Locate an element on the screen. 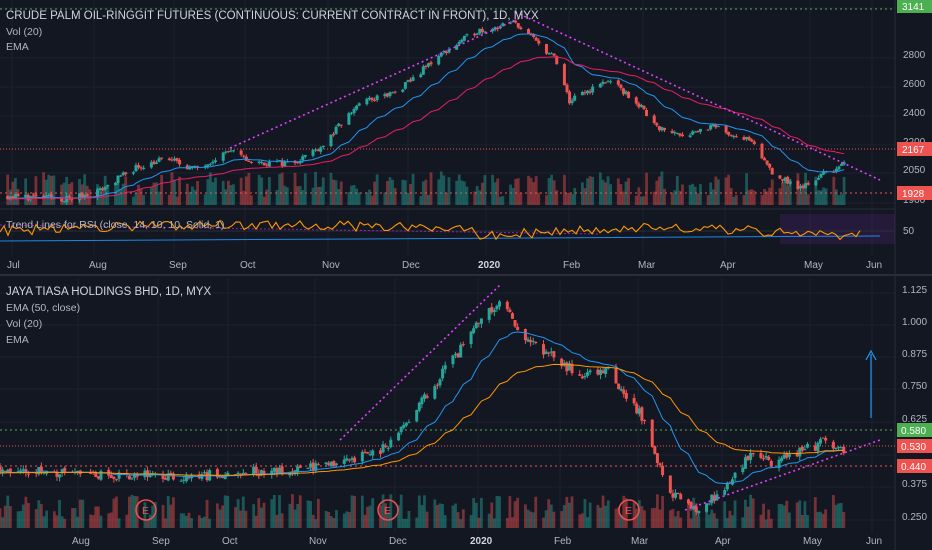  top-y-tick: 2600 is located at coordinates (914, 84).